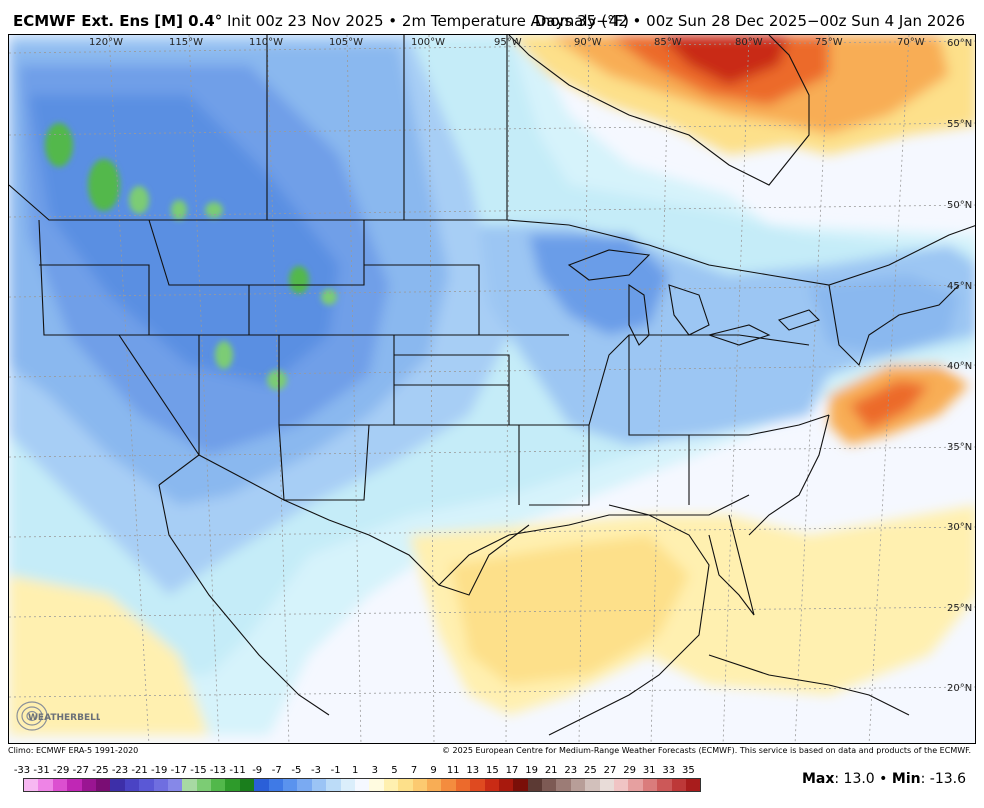 This screenshot has height=808, width=984. What do you see at coordinates (694, 297) in the screenshot?
I see `great-lakes` at bounding box center [694, 297].